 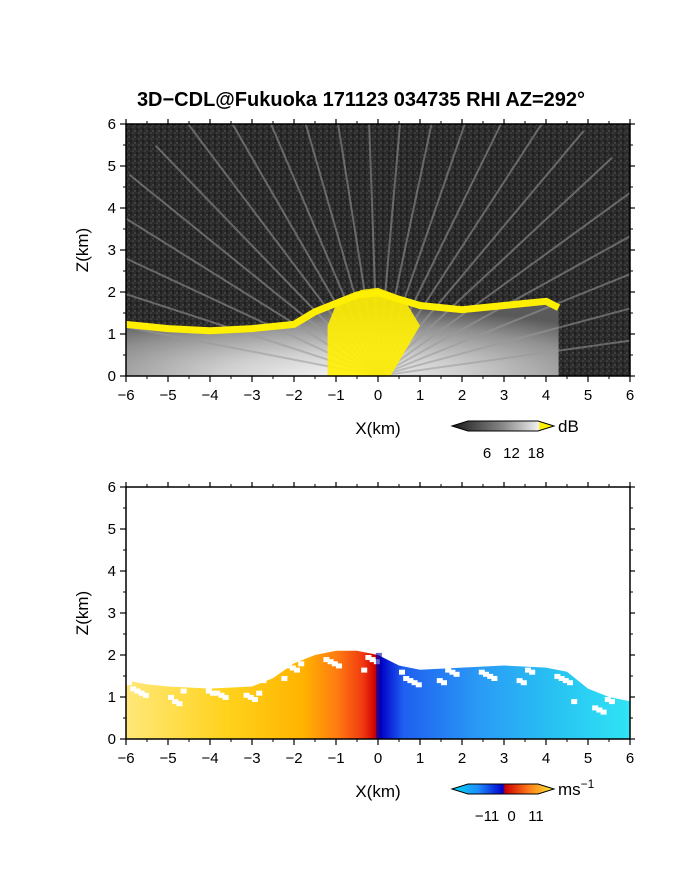 What do you see at coordinates (251, 395) in the screenshot?
I see `snr-xtick-label: −3` at bounding box center [251, 395].